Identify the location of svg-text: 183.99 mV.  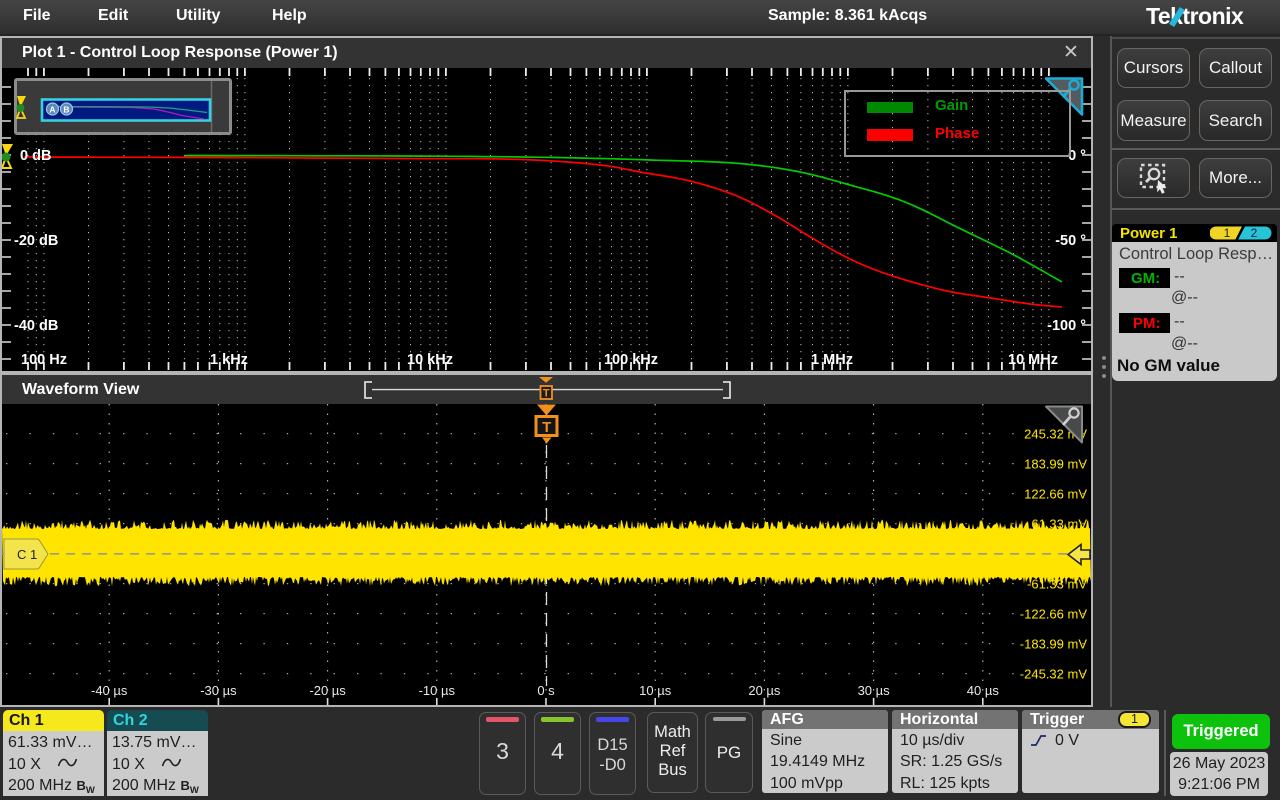
(1055, 464).